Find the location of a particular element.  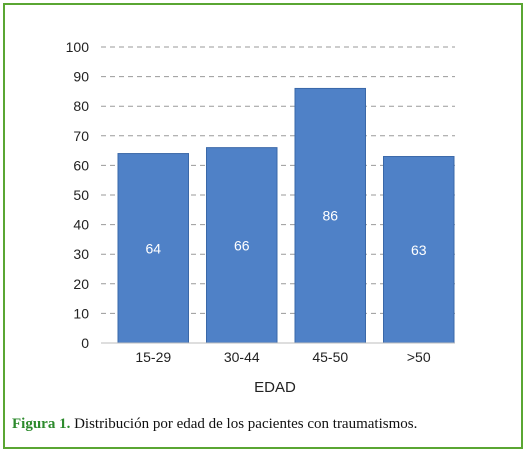

y-tick-label: 70 is located at coordinates (81, 136).